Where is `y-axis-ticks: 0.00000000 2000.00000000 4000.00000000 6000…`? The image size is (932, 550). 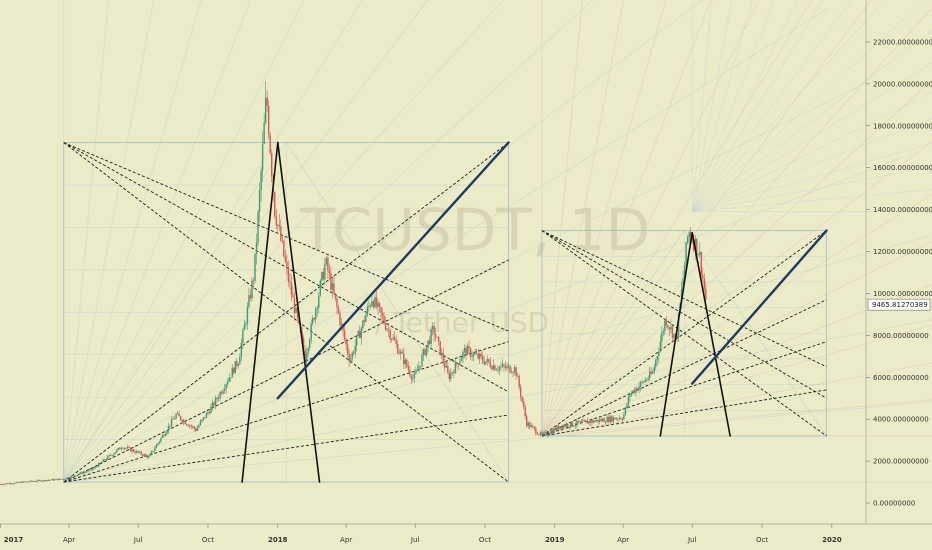
y-axis-ticks: 0.00000000 2000.00000000 4000.00000000 6000… is located at coordinates (899, 273).